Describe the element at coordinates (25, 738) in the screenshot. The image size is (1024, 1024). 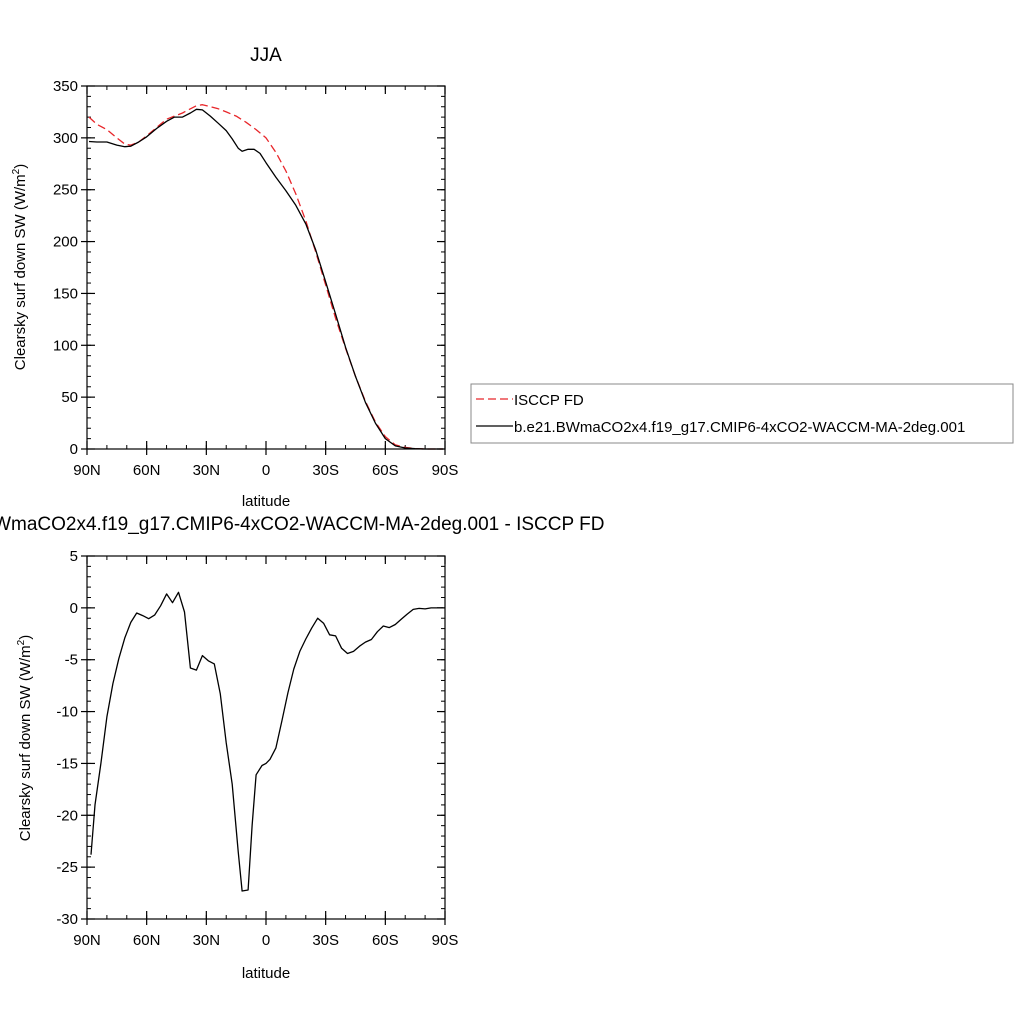
I see `bottom-y-axis-label: Clearsky surf down SW (W/m2)` at that location.